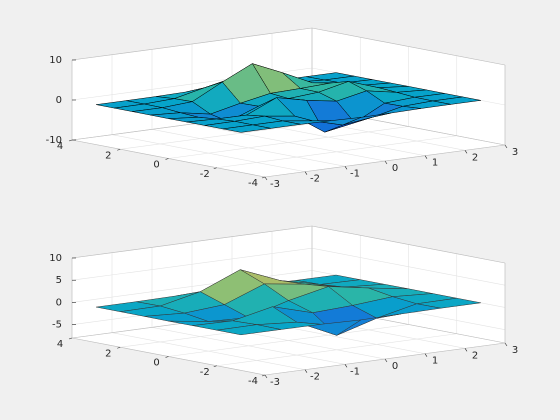 The height and width of the screenshot is (420, 560). I want to click on z-tick-label: 5, so click(59, 280).